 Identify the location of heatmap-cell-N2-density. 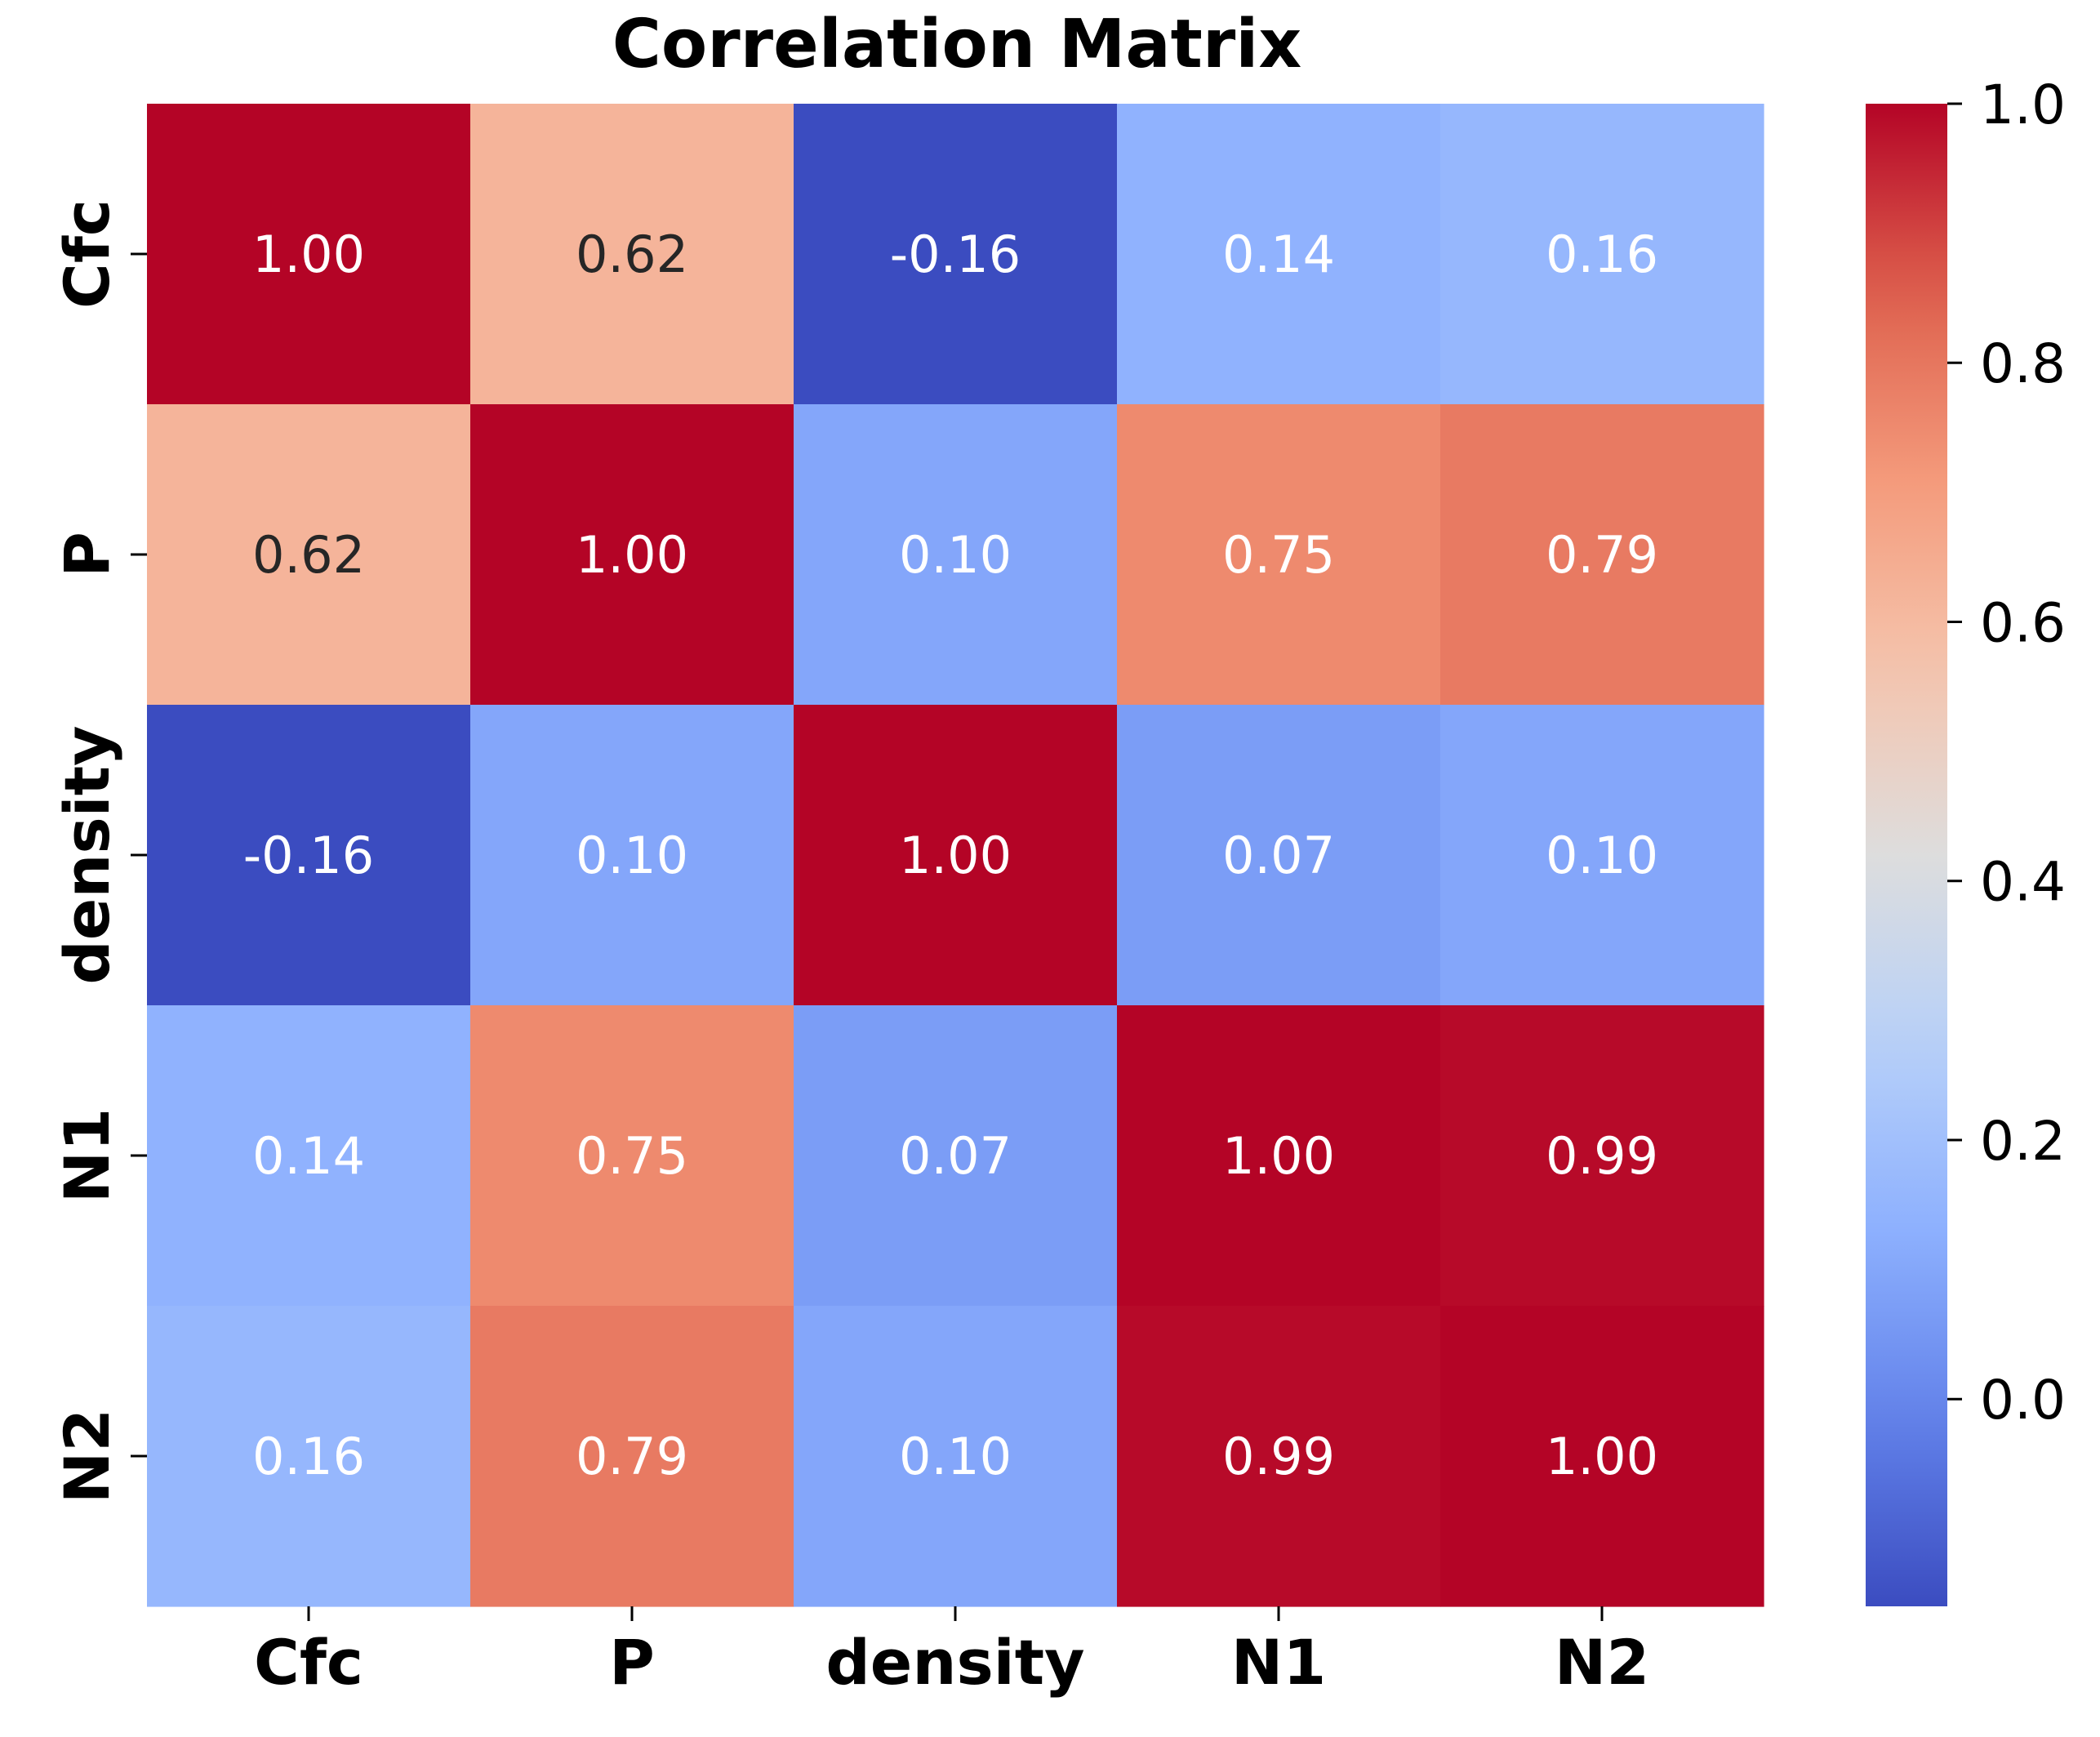
(956, 1456).